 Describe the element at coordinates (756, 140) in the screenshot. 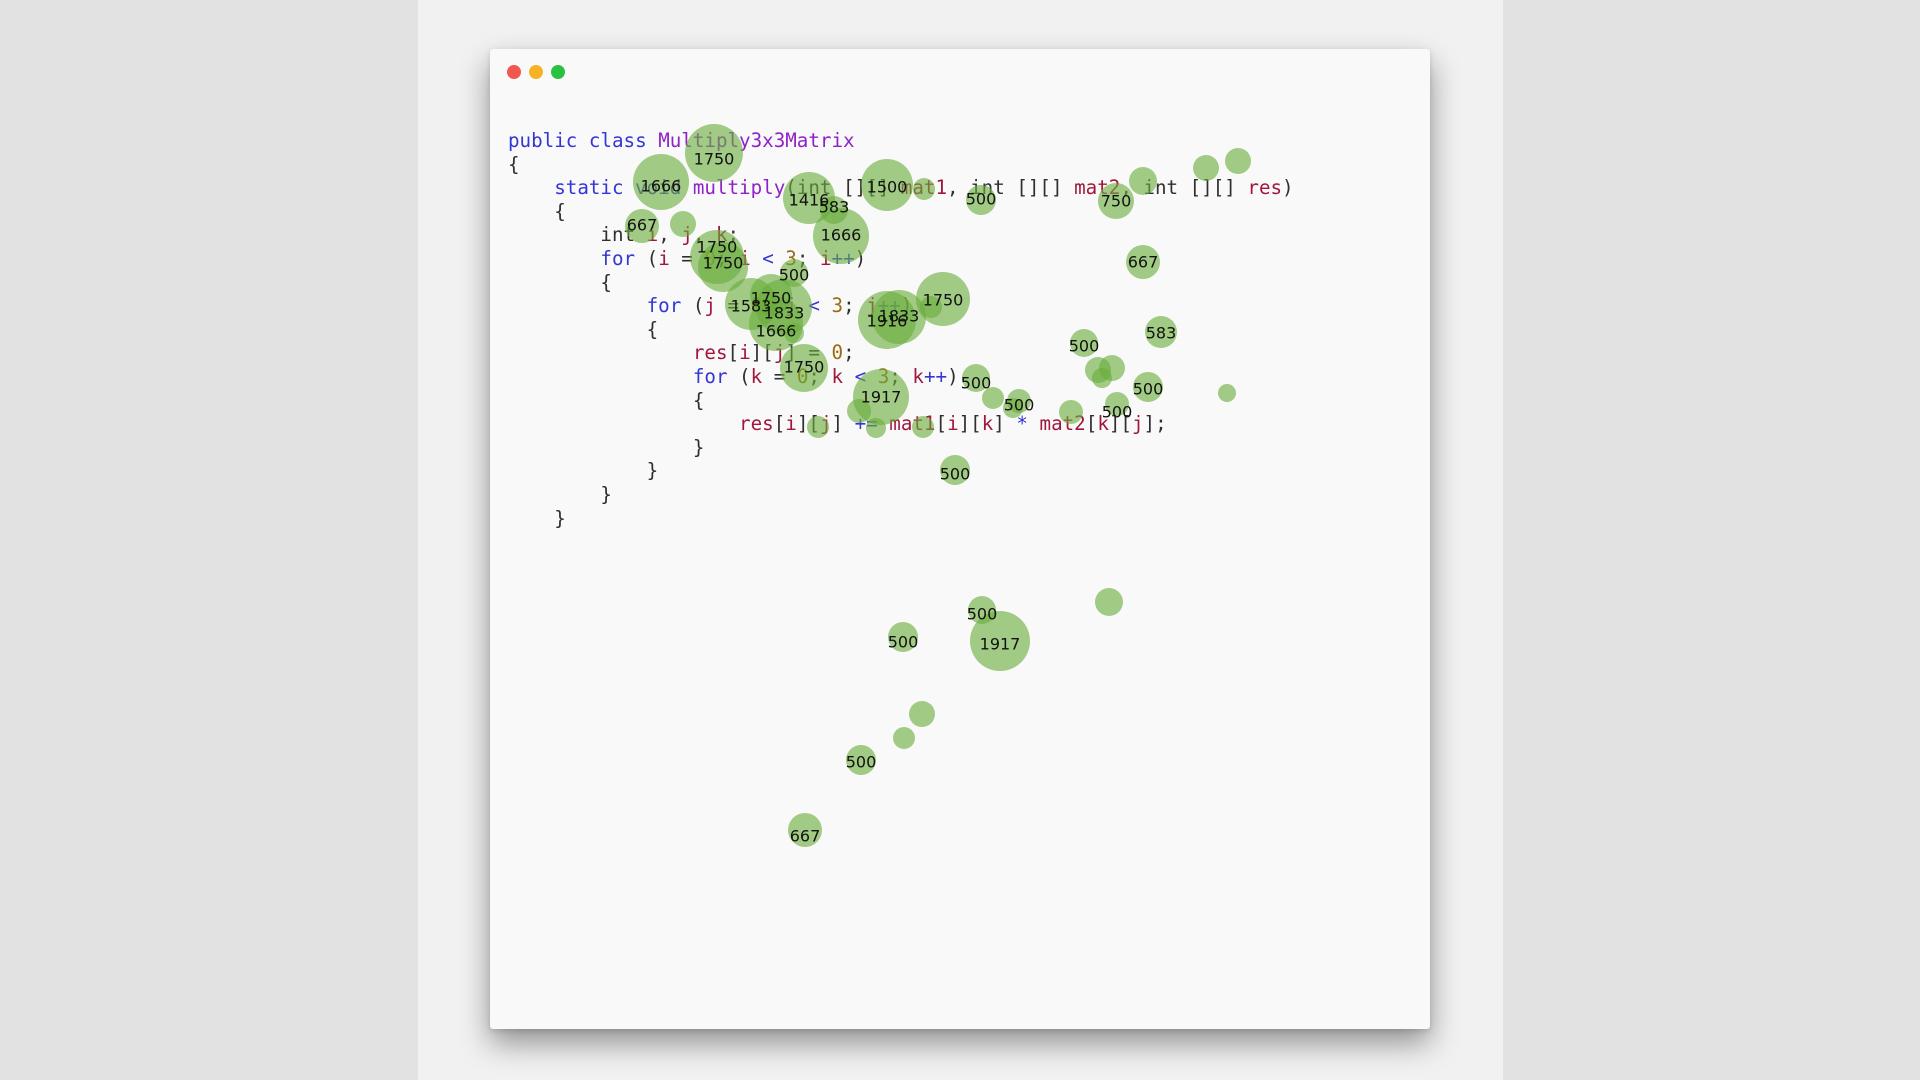

I see `code-token: Multiply3x3Matrix` at that location.